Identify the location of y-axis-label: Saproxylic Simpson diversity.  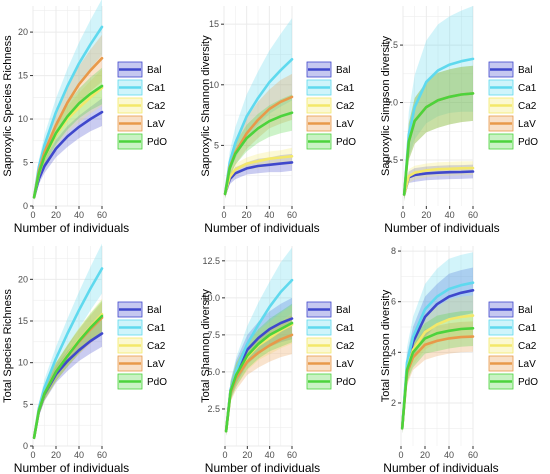
(386, 106).